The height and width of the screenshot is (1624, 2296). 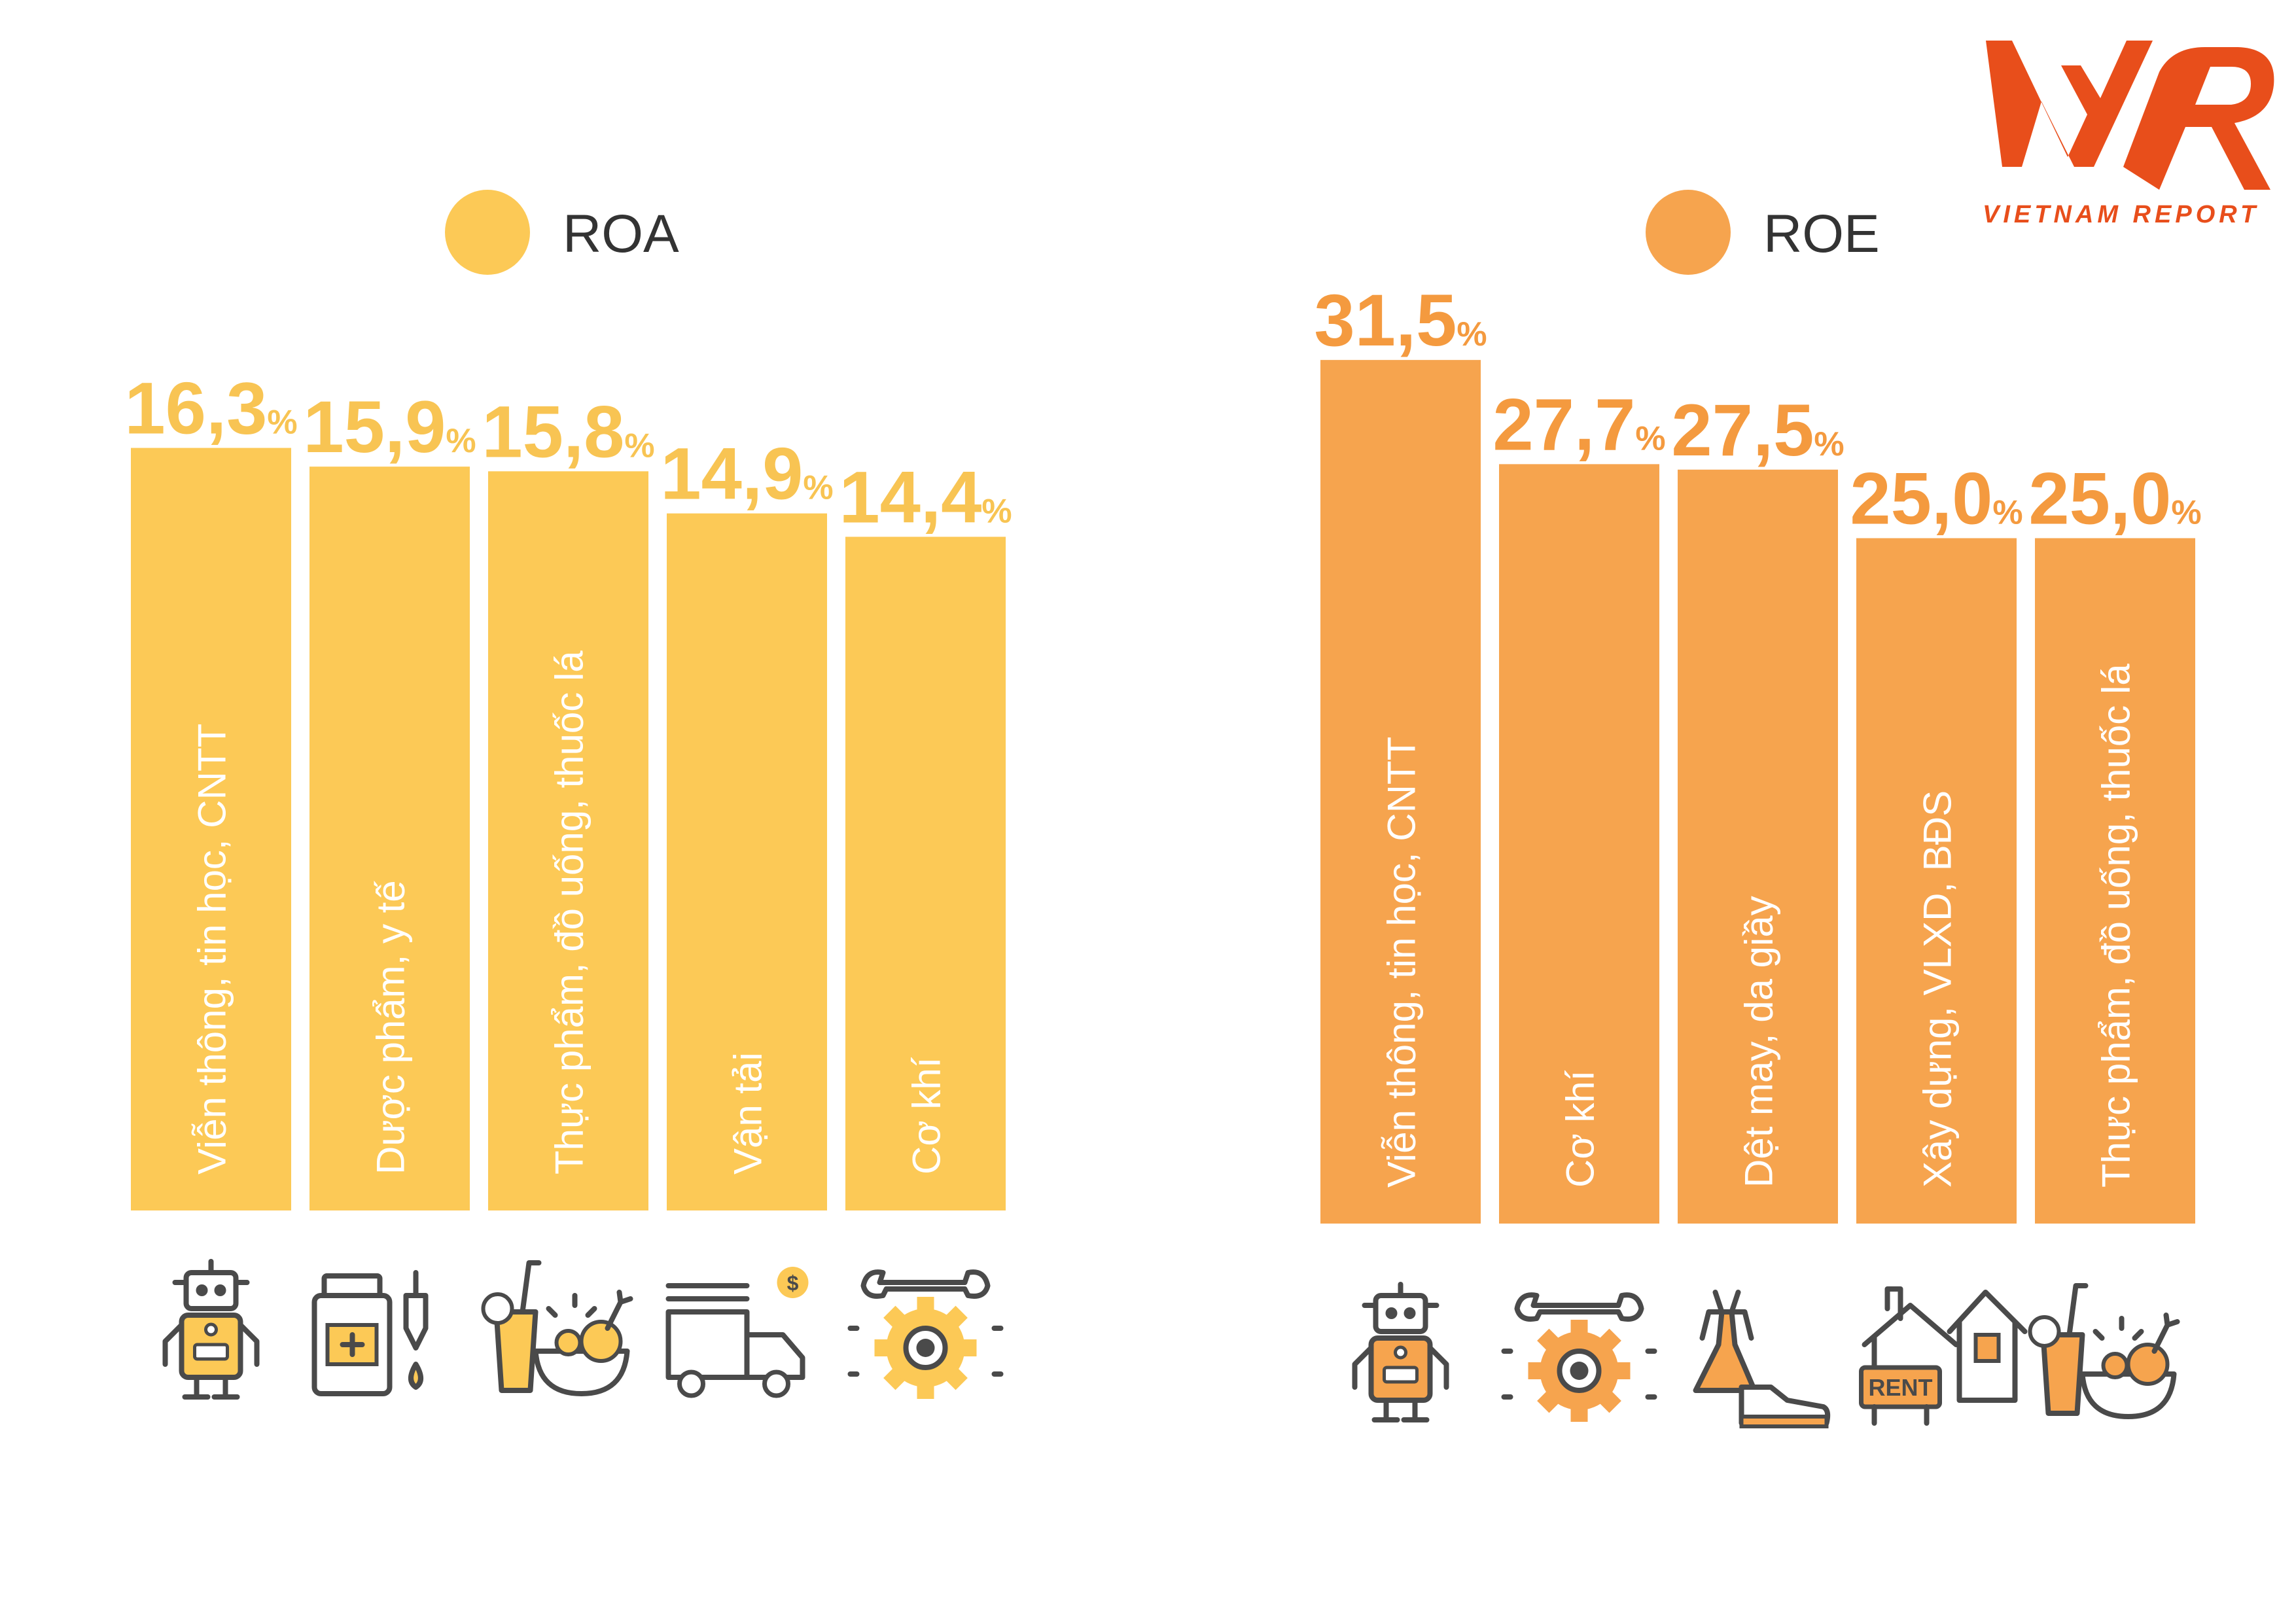 I want to click on legend-label: ROA, so click(x=621, y=234).